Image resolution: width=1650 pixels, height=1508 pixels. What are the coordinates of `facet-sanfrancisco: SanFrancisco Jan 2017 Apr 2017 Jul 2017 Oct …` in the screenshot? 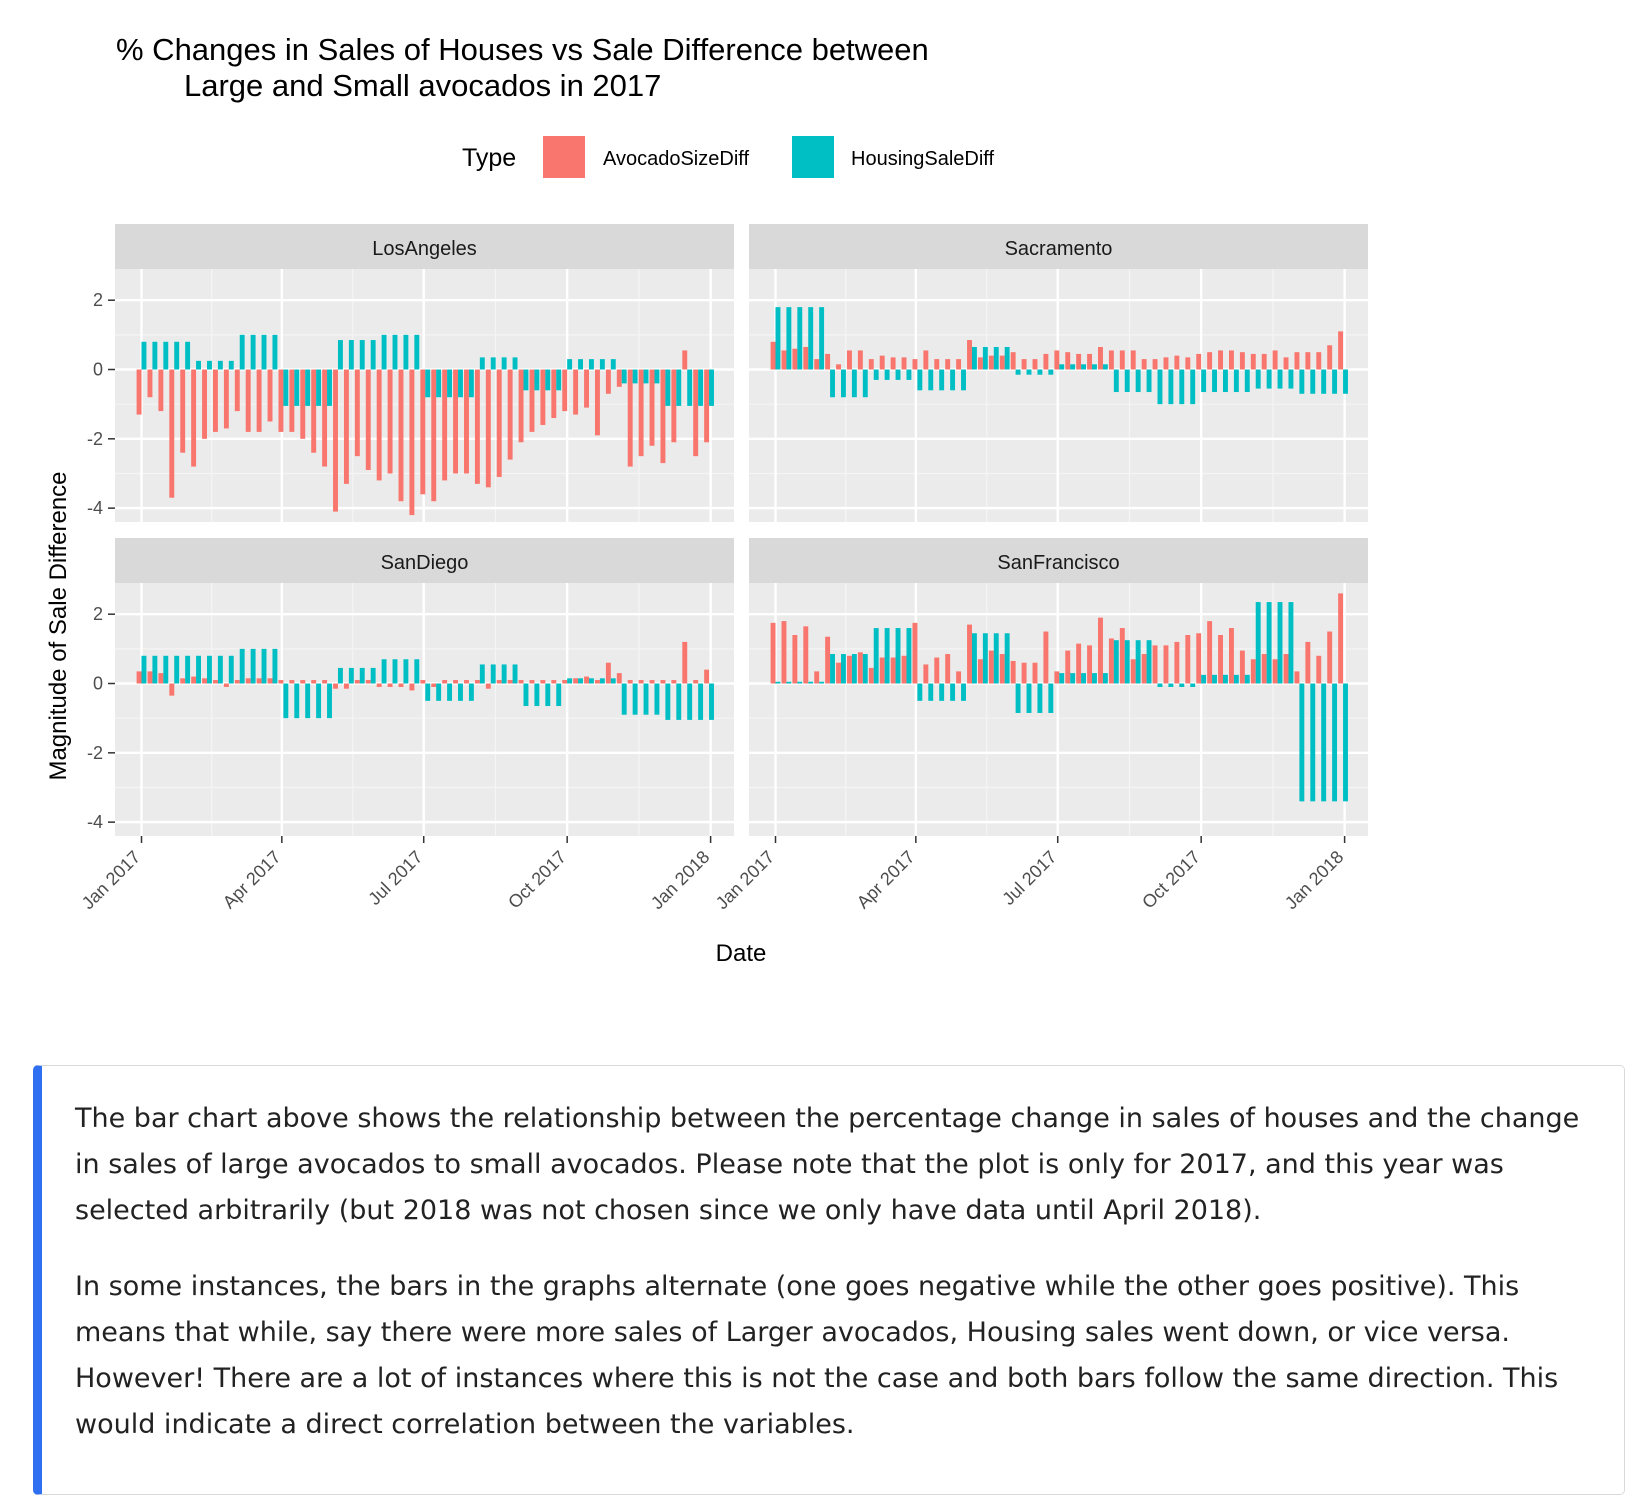 It's located at (1040, 725).